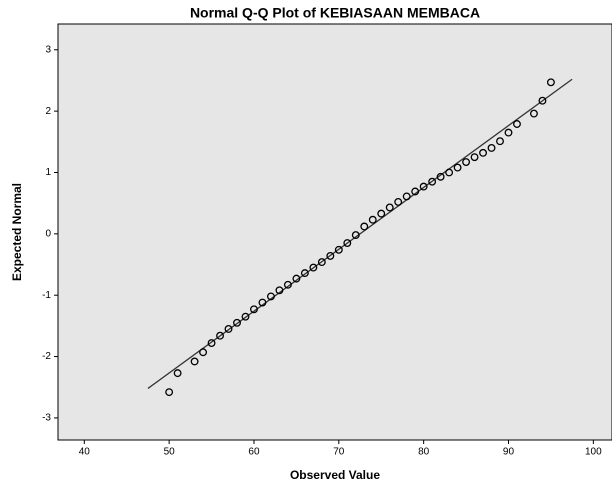 This screenshot has height=488, width=612. I want to click on y-tick-label: -1, so click(46, 295).